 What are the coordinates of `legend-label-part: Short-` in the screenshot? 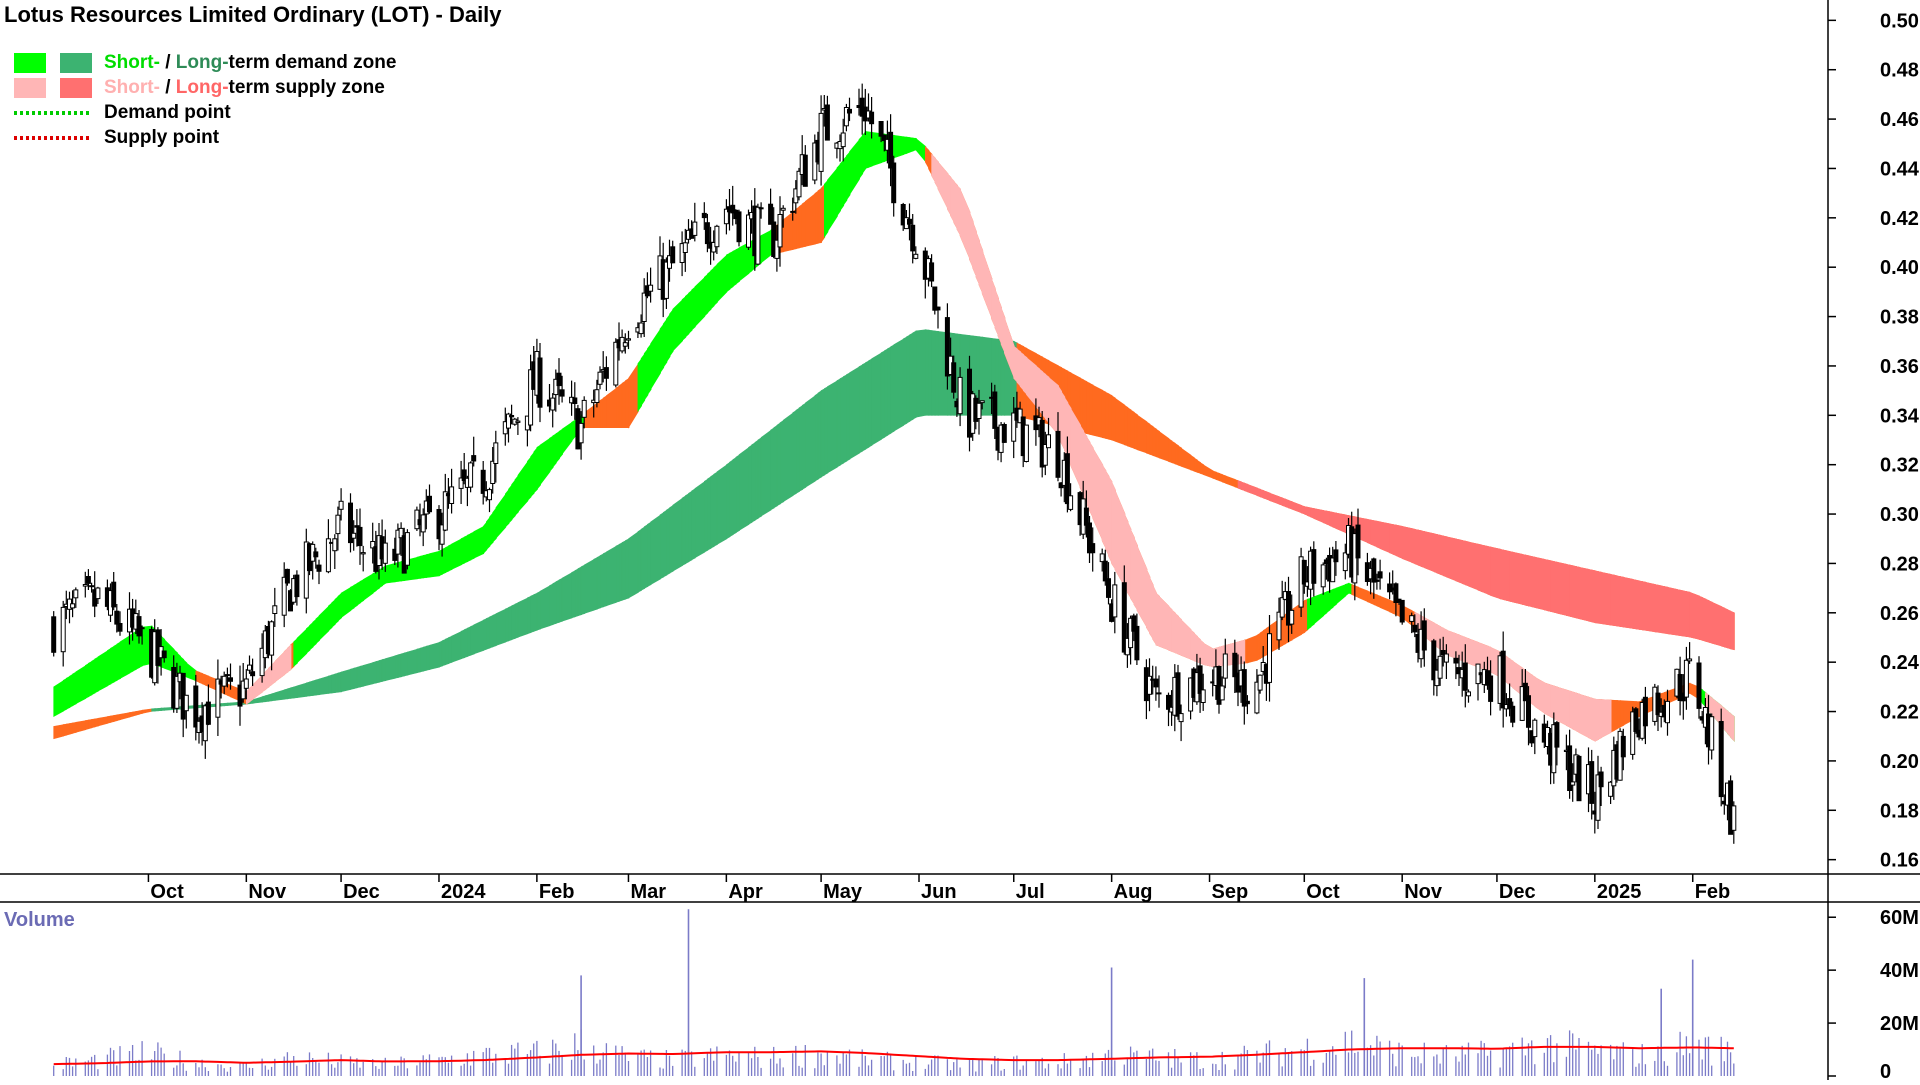 It's located at (132, 62).